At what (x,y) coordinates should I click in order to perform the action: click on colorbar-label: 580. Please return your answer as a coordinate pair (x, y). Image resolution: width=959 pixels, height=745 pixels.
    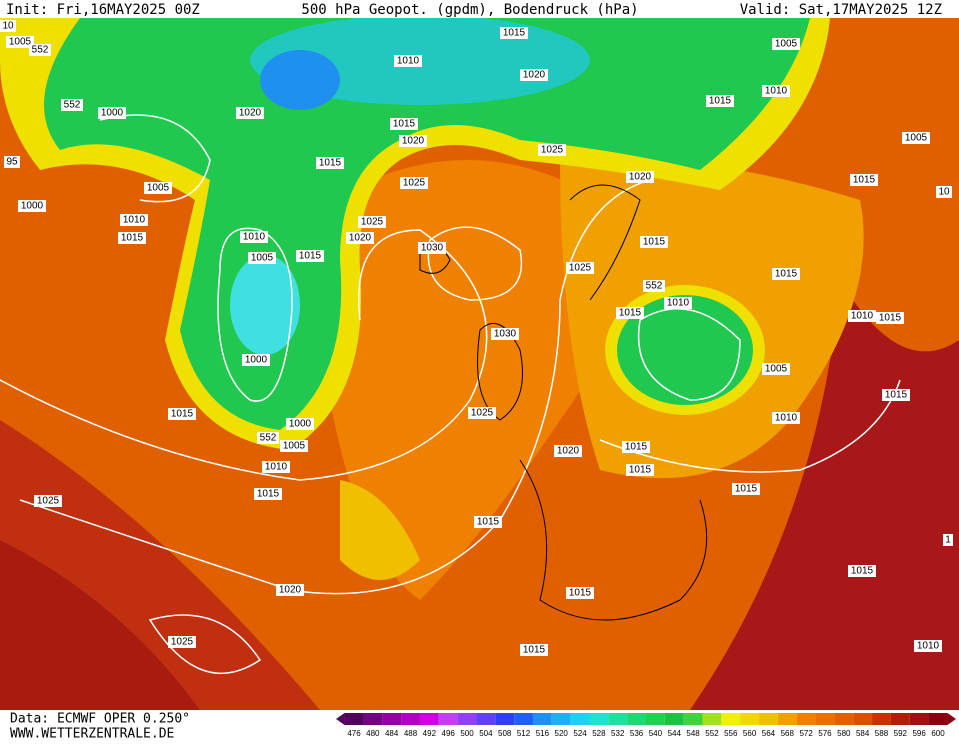
    Looking at the image, I should click on (844, 733).